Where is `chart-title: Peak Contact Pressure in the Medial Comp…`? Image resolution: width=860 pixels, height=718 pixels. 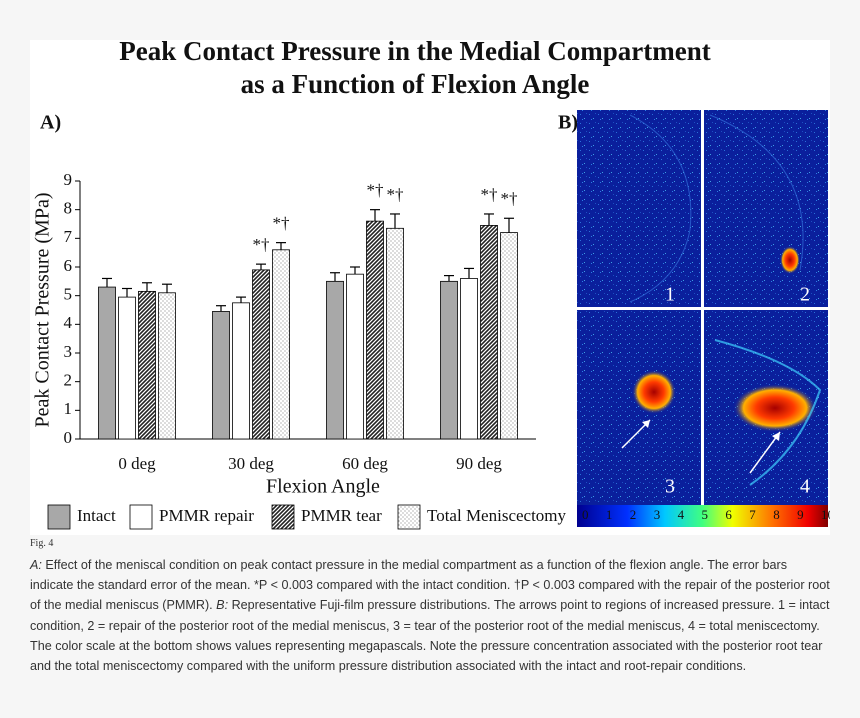 chart-title: Peak Contact Pressure in the Medial Comp… is located at coordinates (414, 53).